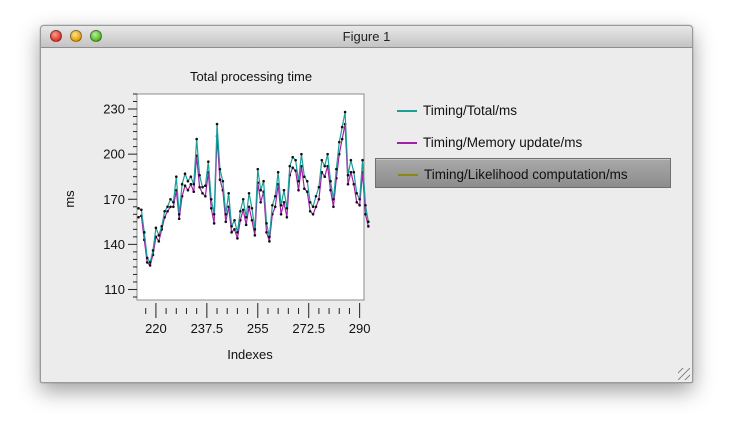  I want to click on y-axis-label: ms, so click(69, 199).